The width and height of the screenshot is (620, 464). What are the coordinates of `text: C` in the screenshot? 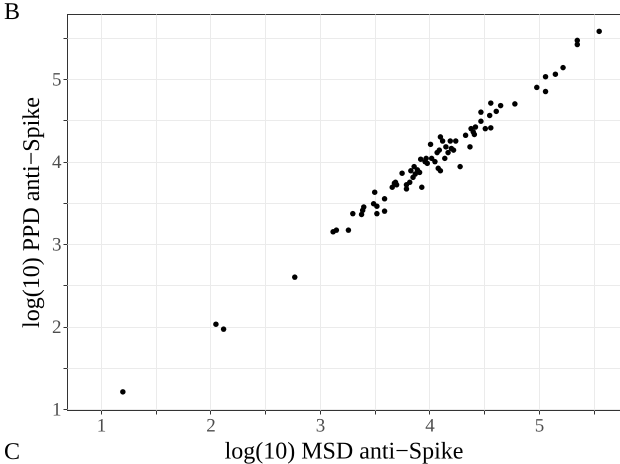 It's located at (12, 451).